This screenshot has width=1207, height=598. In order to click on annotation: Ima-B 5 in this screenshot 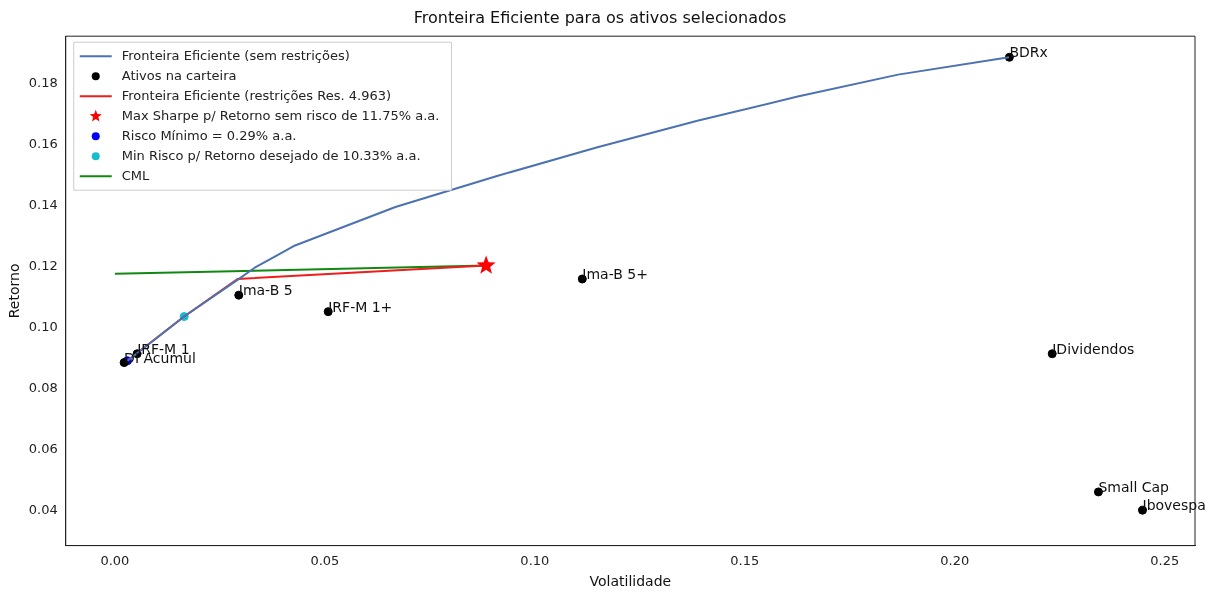, I will do `click(265, 290)`.